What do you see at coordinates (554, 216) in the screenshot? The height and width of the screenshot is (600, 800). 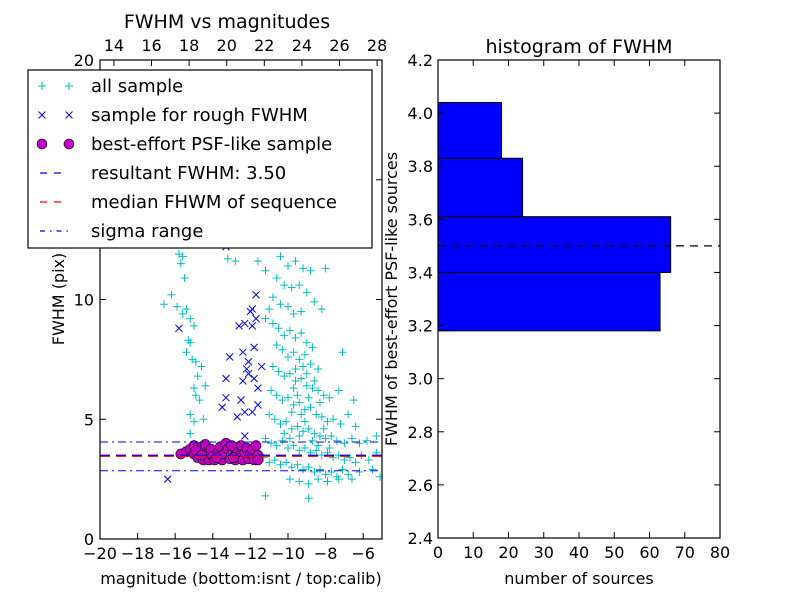 I see `histogram-bars` at bounding box center [554, 216].